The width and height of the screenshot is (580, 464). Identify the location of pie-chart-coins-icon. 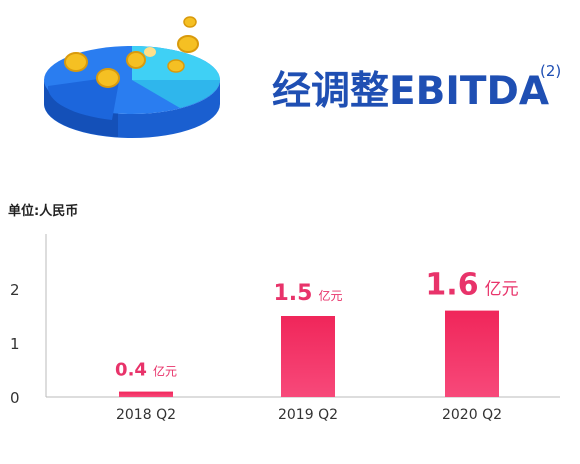
(132, 77).